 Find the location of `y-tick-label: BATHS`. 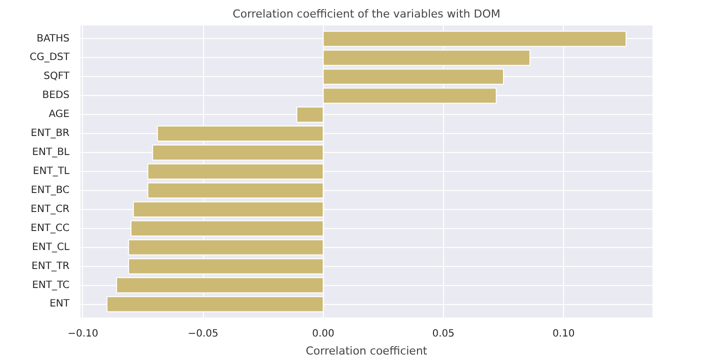

y-tick-label: BATHS is located at coordinates (53, 38).